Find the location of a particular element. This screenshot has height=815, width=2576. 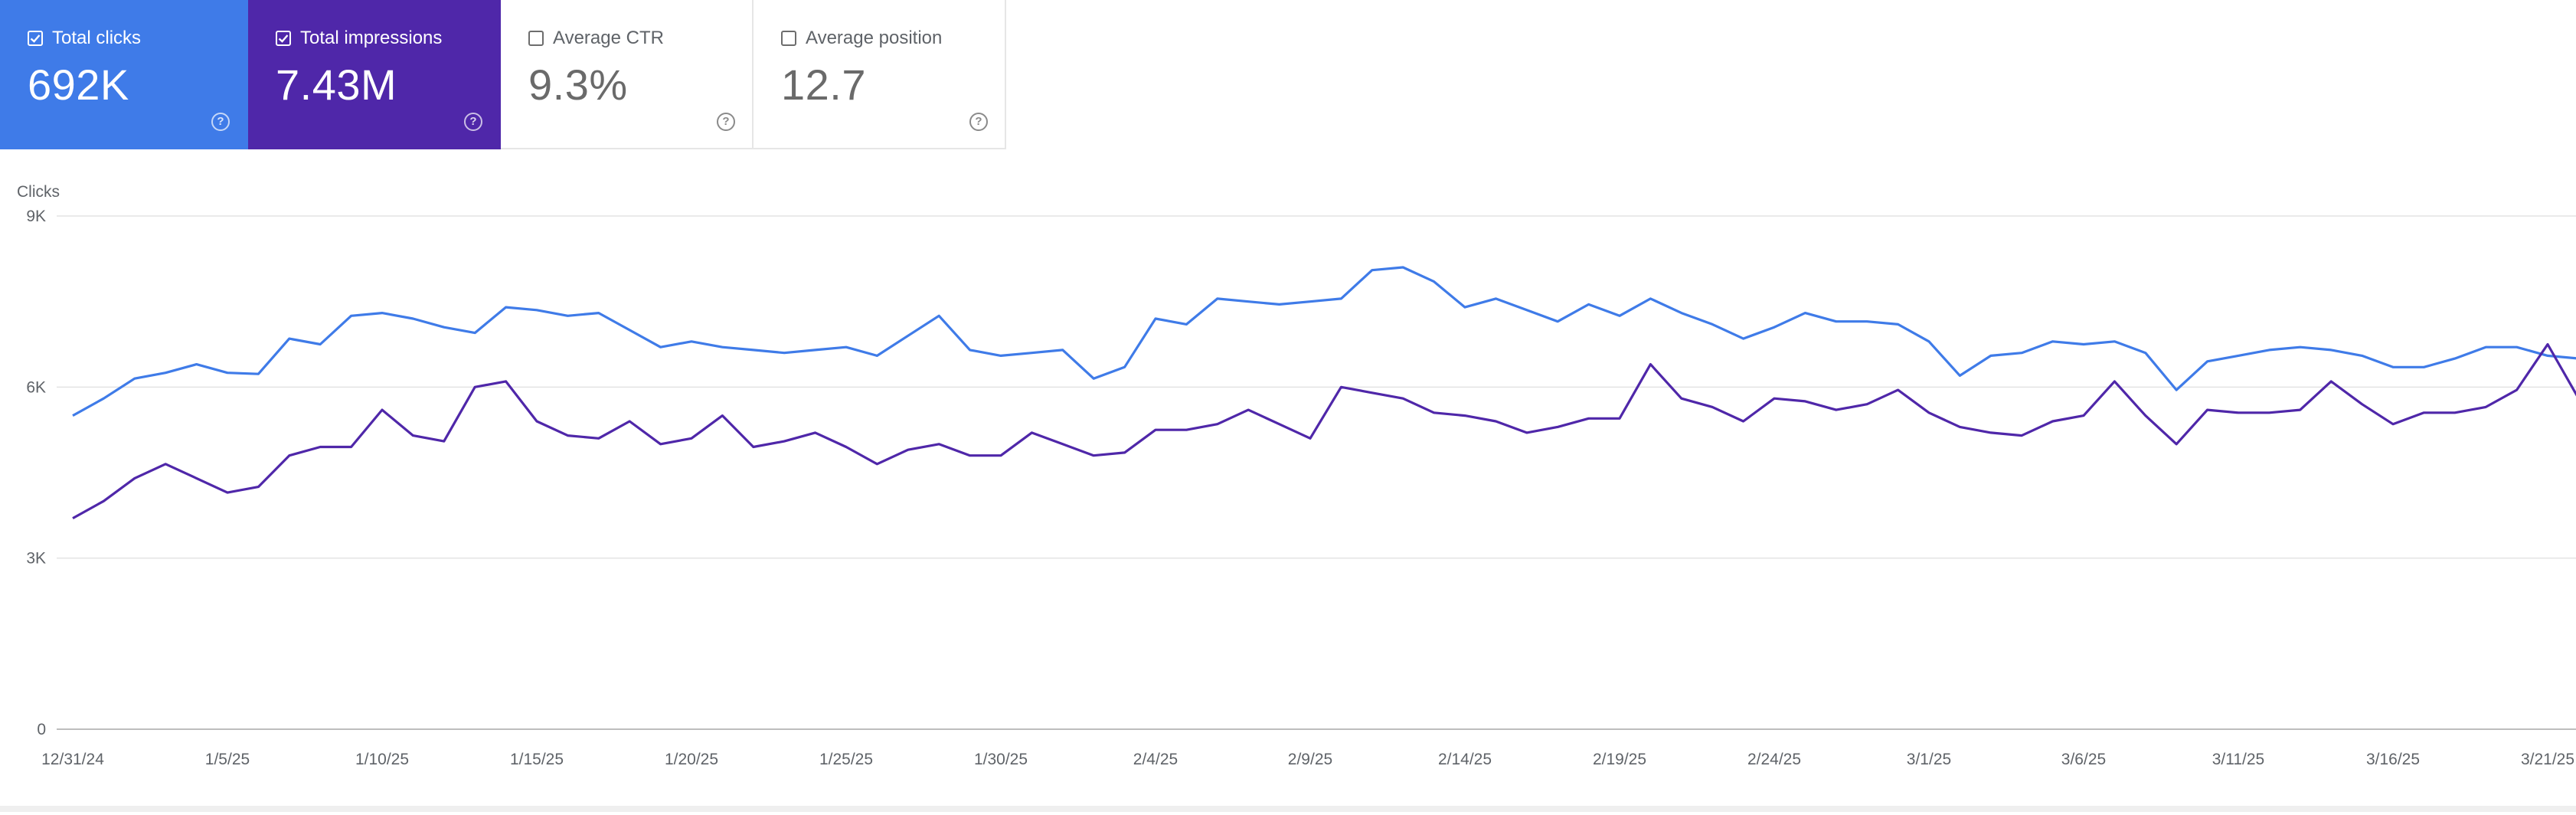

y-tick-label: 3K is located at coordinates (36, 559).